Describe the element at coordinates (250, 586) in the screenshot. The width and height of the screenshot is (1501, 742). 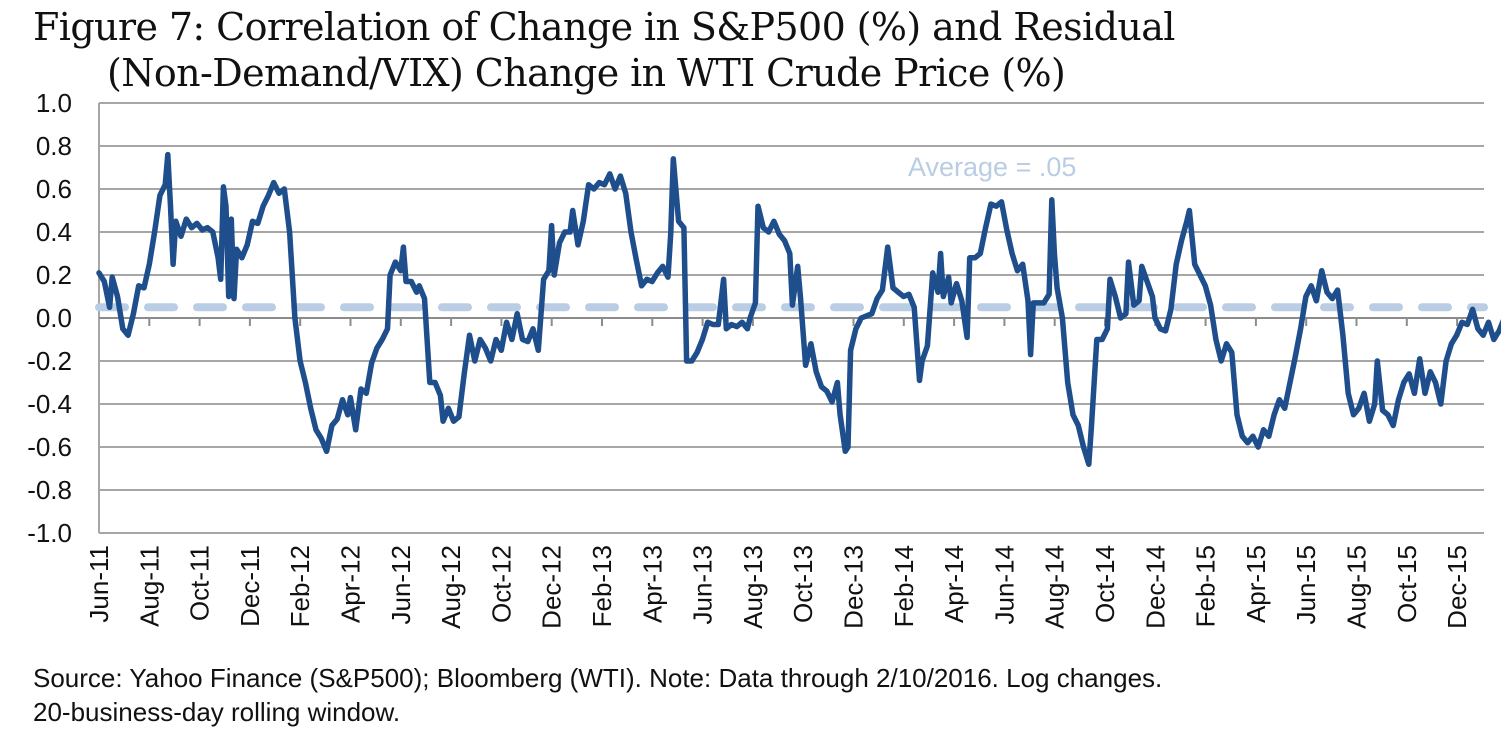
I see `x-tick-label: Dec-11` at that location.